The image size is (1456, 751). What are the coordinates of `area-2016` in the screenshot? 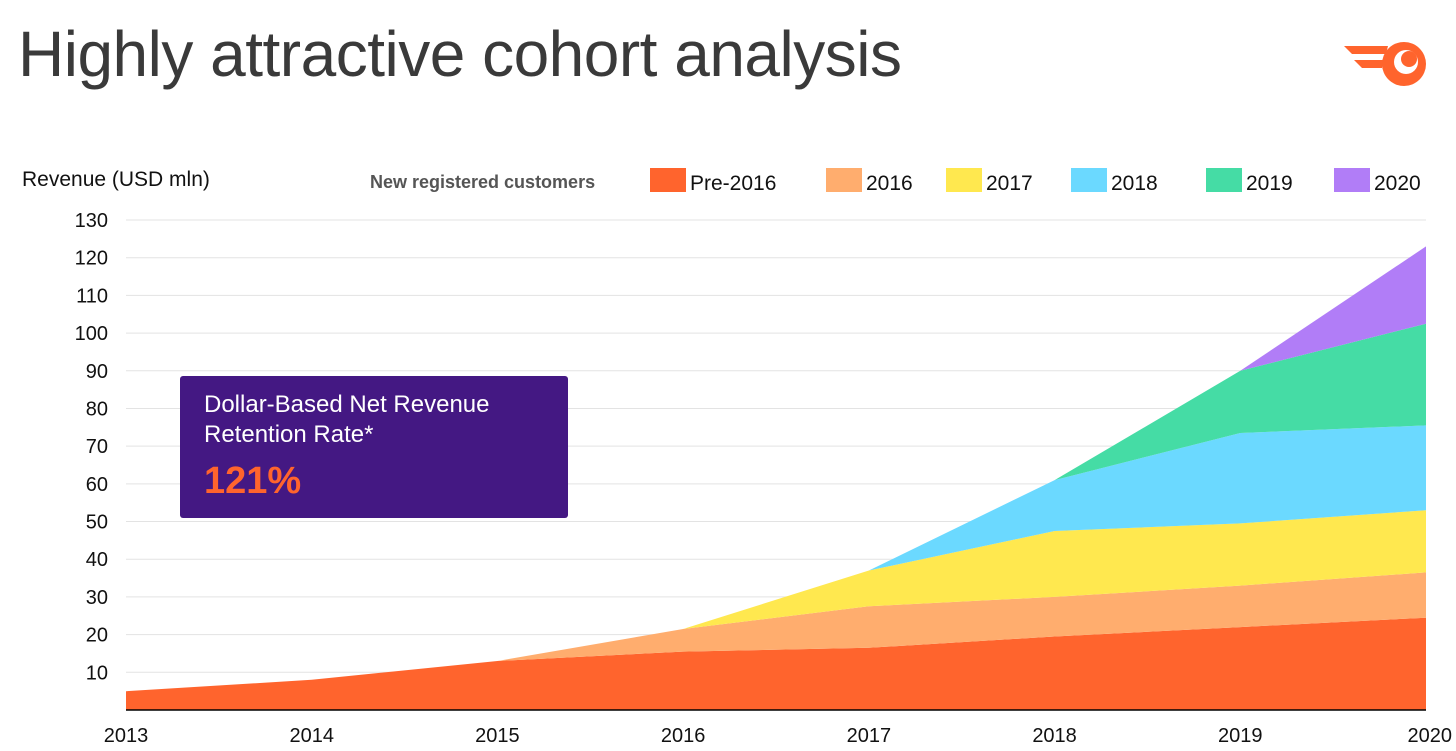 It's located at (776, 632).